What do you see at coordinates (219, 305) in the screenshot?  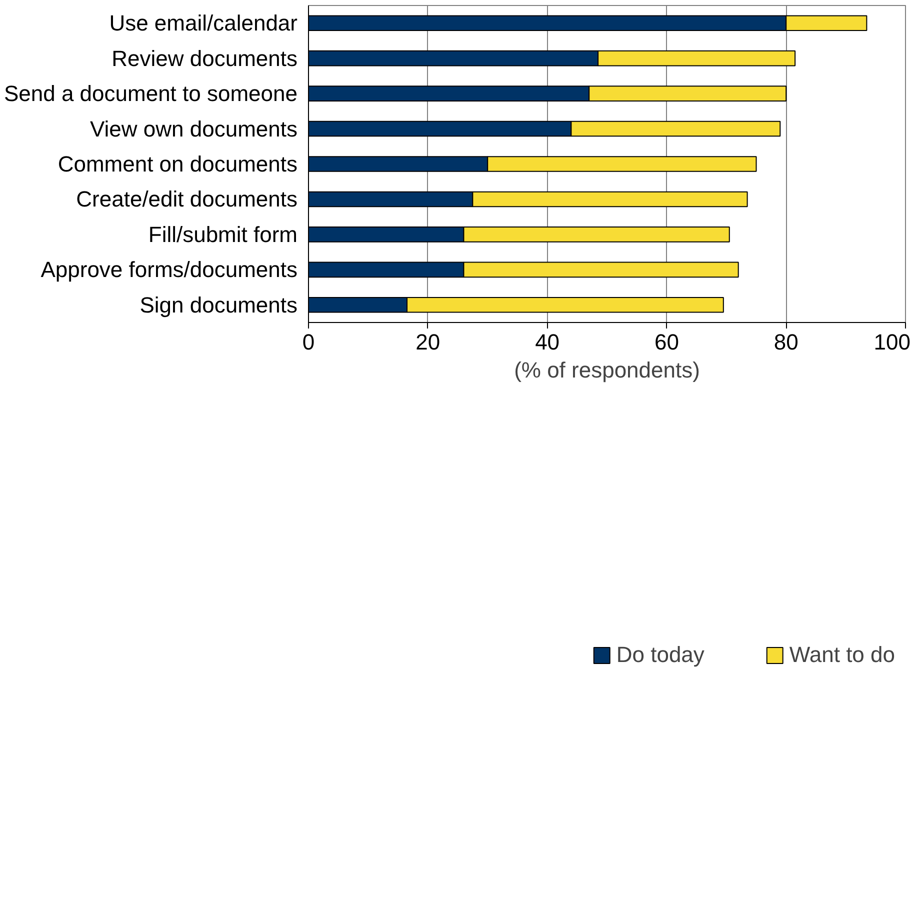 I see `y-tick-label: Sign documents` at bounding box center [219, 305].